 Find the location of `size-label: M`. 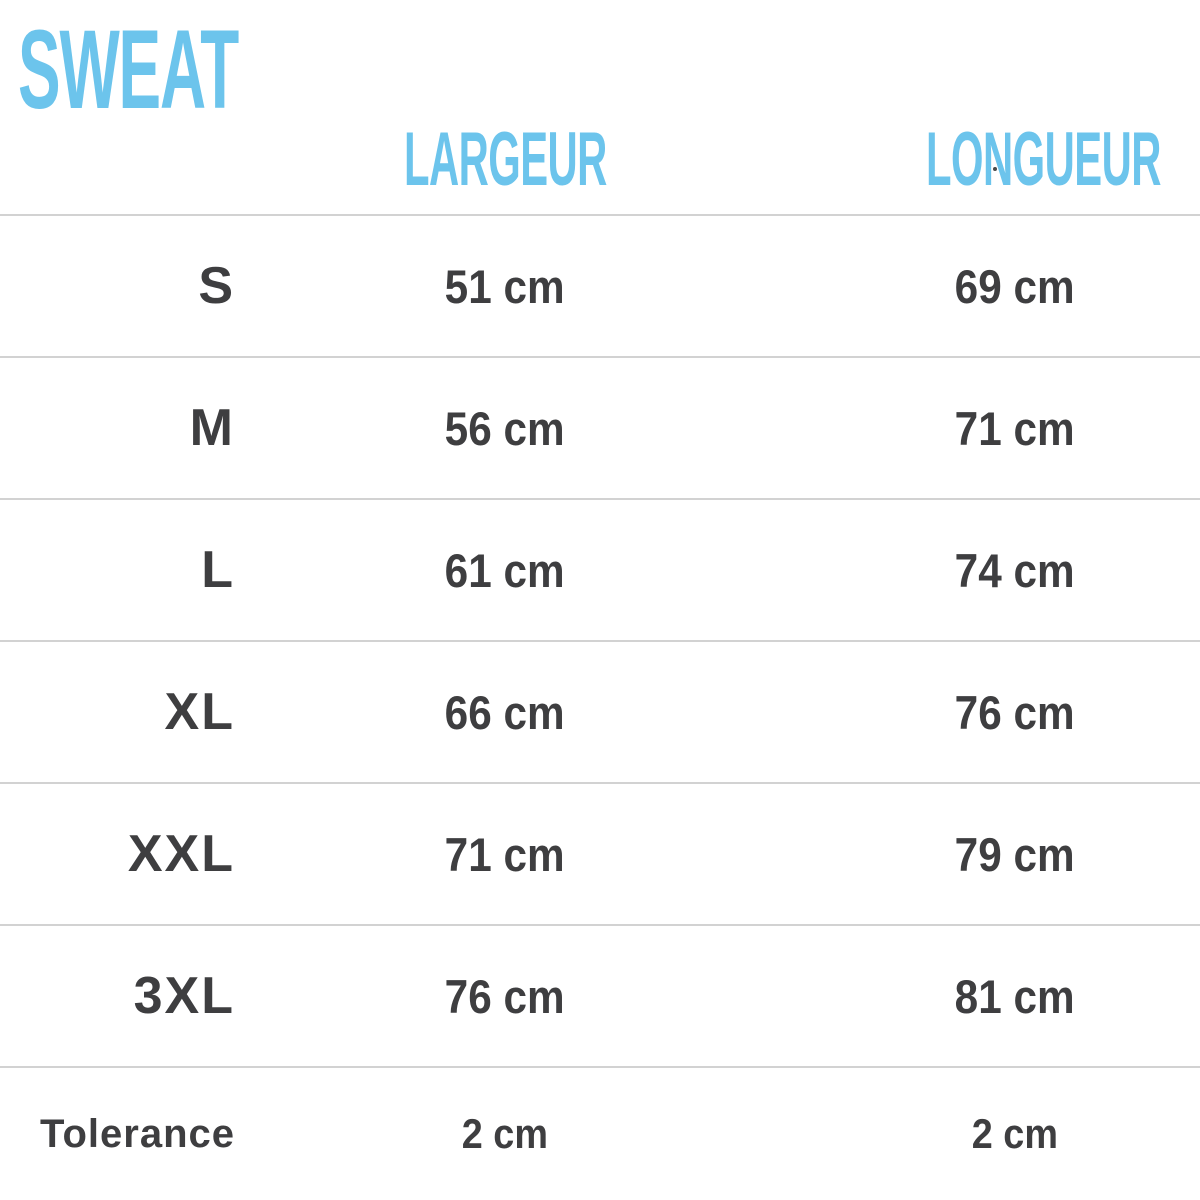

size-label: M is located at coordinates (212, 428).